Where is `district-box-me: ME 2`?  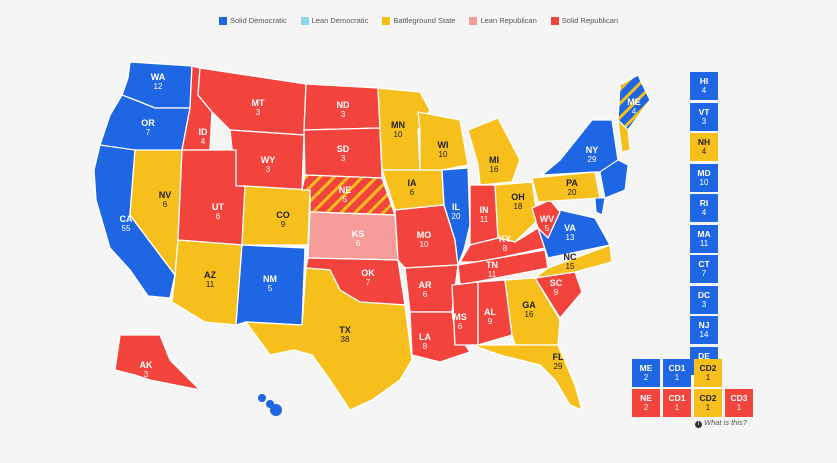 district-box-me: ME 2 is located at coordinates (646, 373).